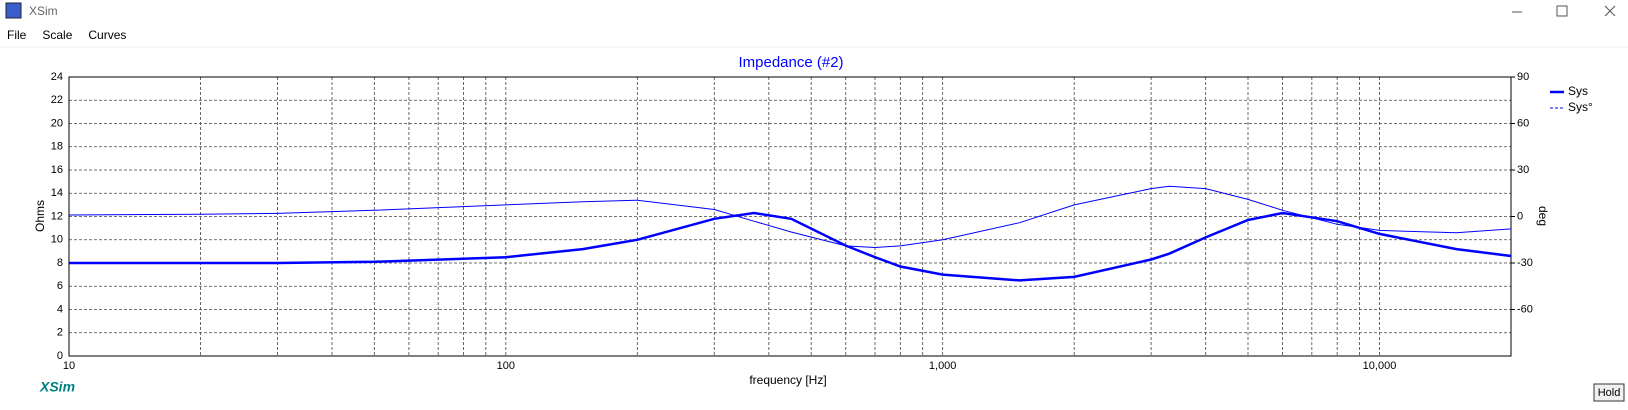 The width and height of the screenshot is (1628, 410). I want to click on x-tick-label: 10, so click(69, 366).